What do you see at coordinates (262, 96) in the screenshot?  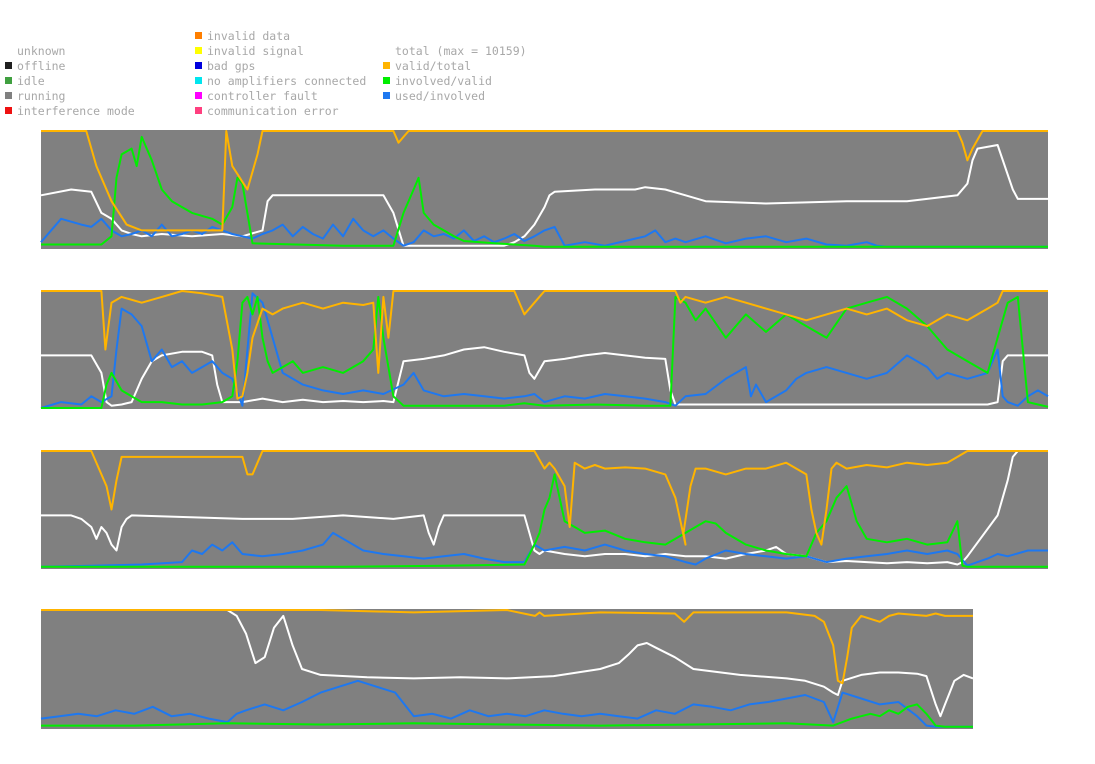 I see `legend-label: controller fault` at bounding box center [262, 96].